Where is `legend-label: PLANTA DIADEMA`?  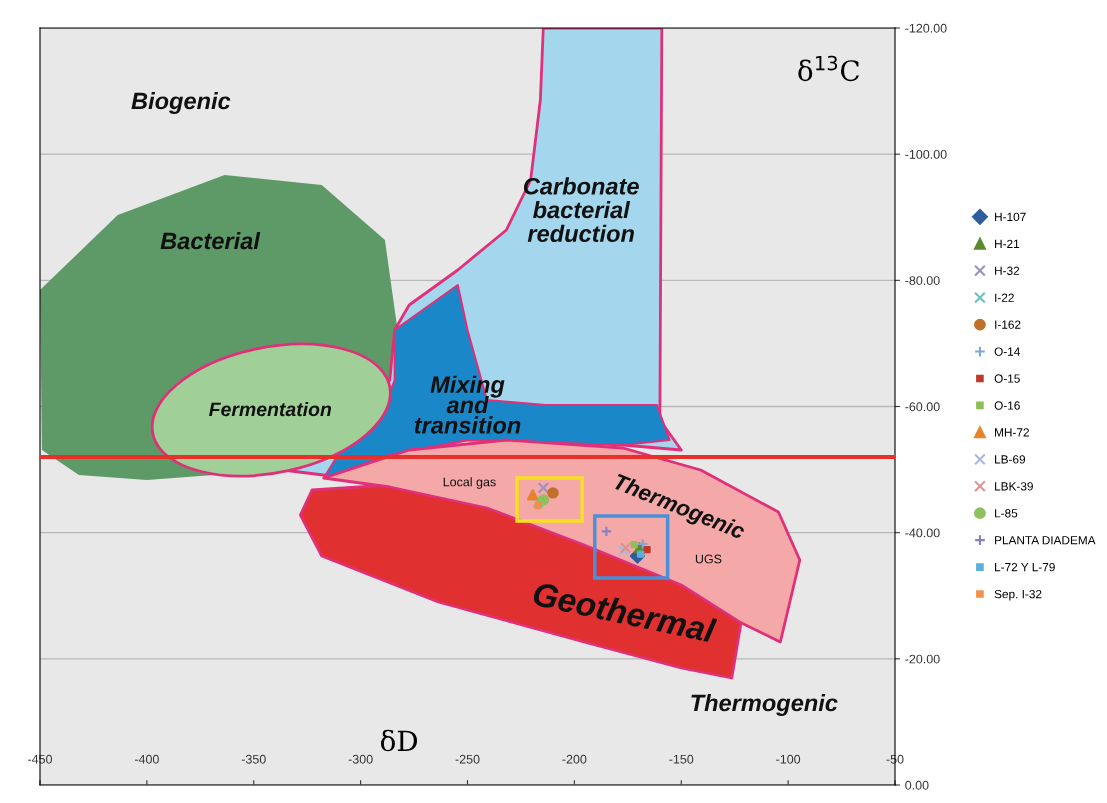
legend-label: PLANTA DIADEMA is located at coordinates (1045, 540).